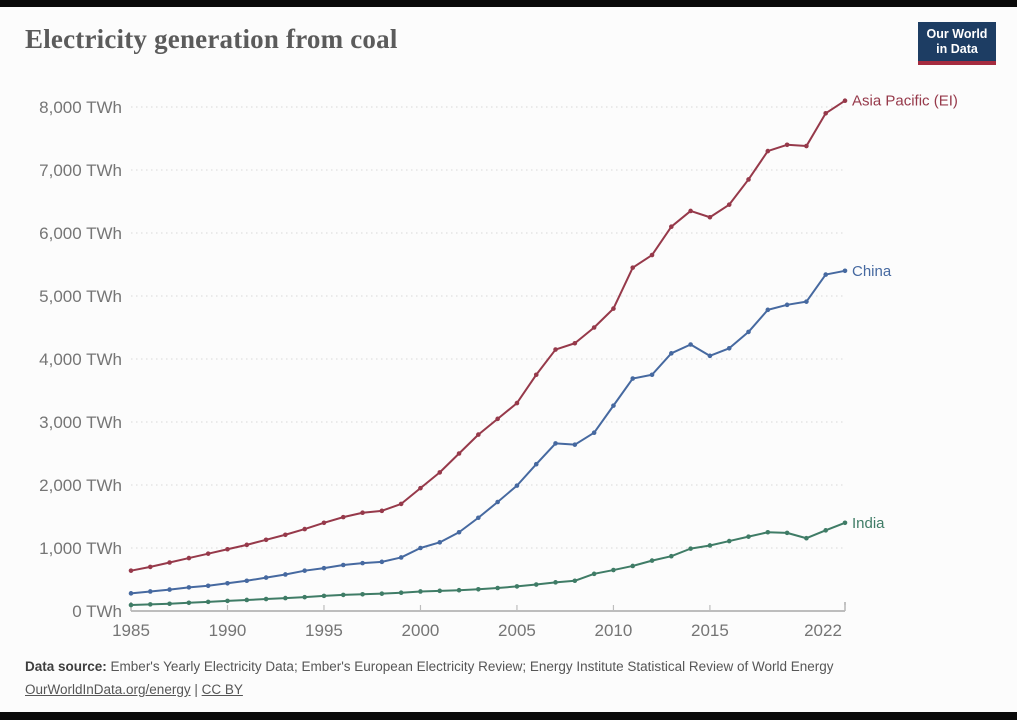 Image resolution: width=1017 pixels, height=720 pixels. Describe the element at coordinates (420, 488) in the screenshot. I see `series-point-asia-pacific-ei-2000` at that location.